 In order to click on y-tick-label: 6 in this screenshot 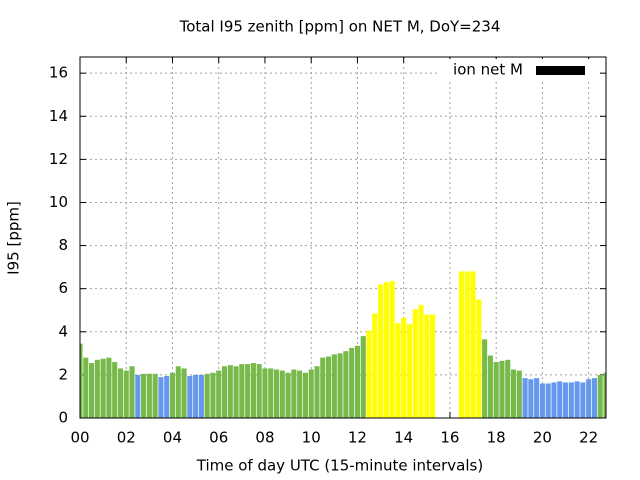, I will do `click(63, 288)`.